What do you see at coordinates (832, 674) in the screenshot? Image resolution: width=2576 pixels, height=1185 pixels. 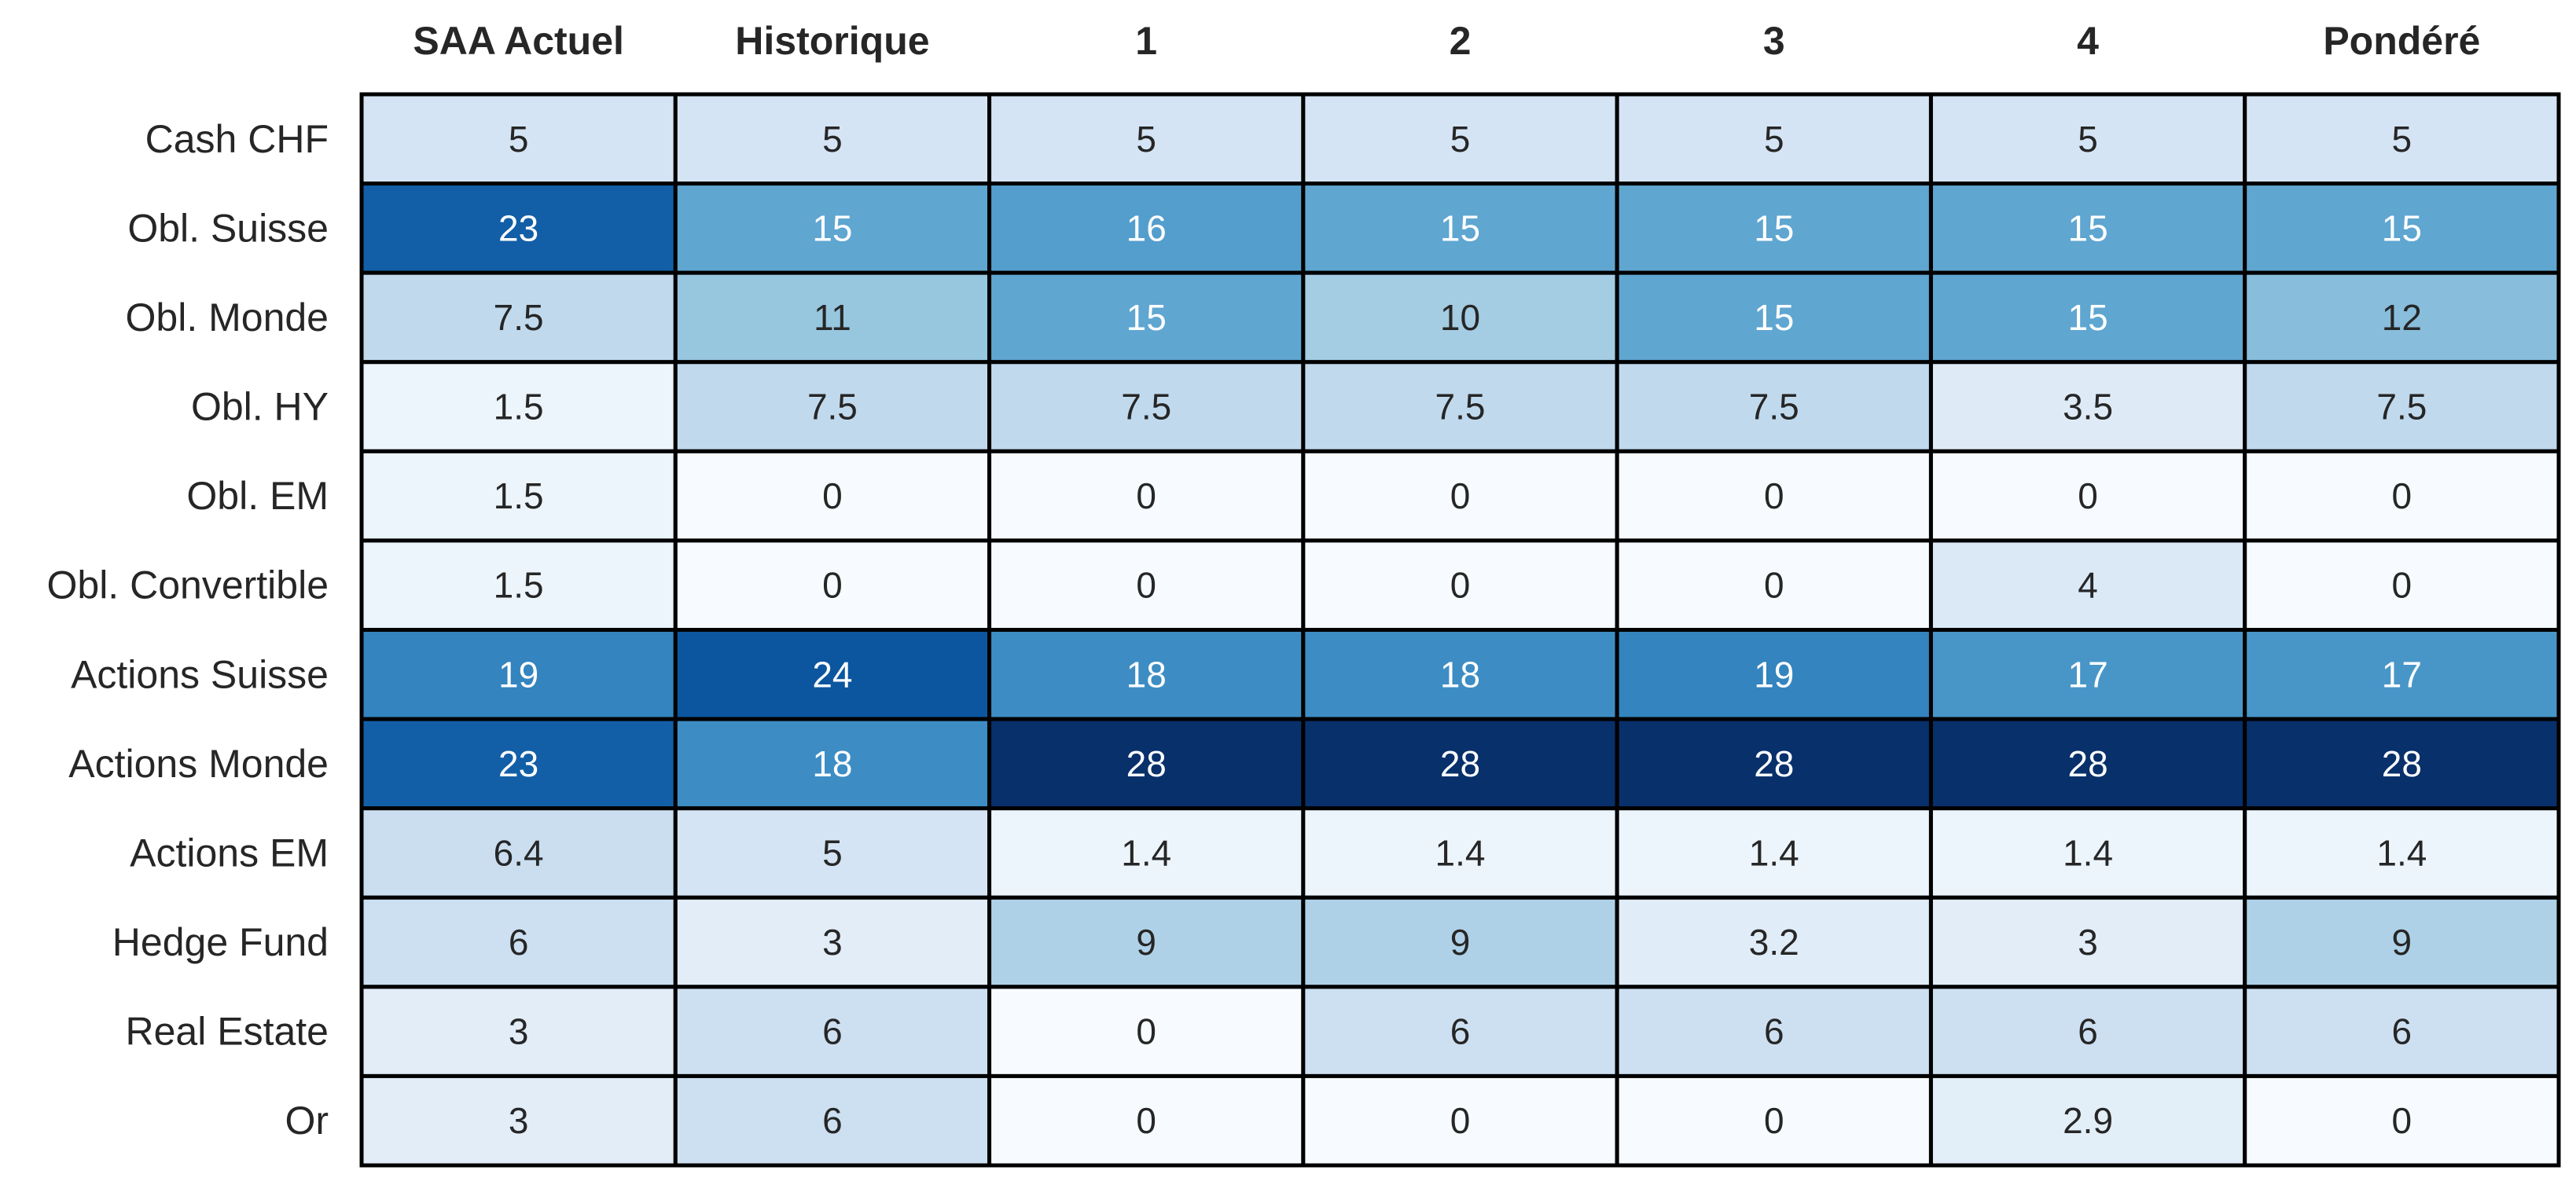 I see `cell-value-label: 24` at bounding box center [832, 674].